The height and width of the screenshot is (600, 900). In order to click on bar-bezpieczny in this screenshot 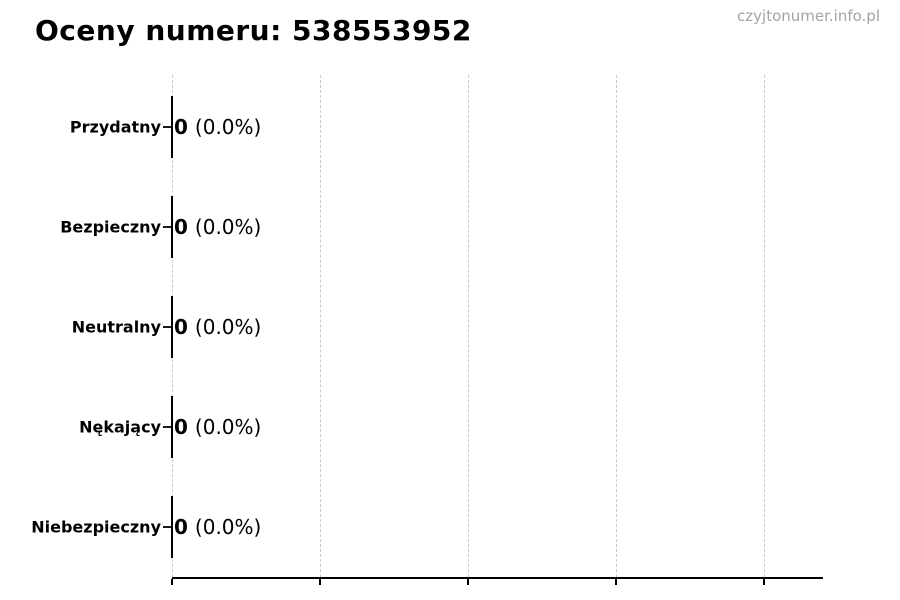, I will do `click(172, 227)`.